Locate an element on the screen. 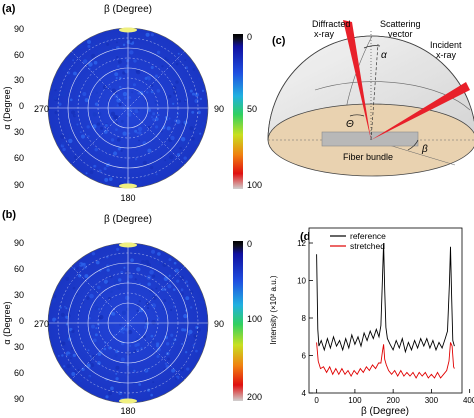  panel-b-y-ticks: 90 60 30 0 30 60 90 is located at coordinates (19, 321).